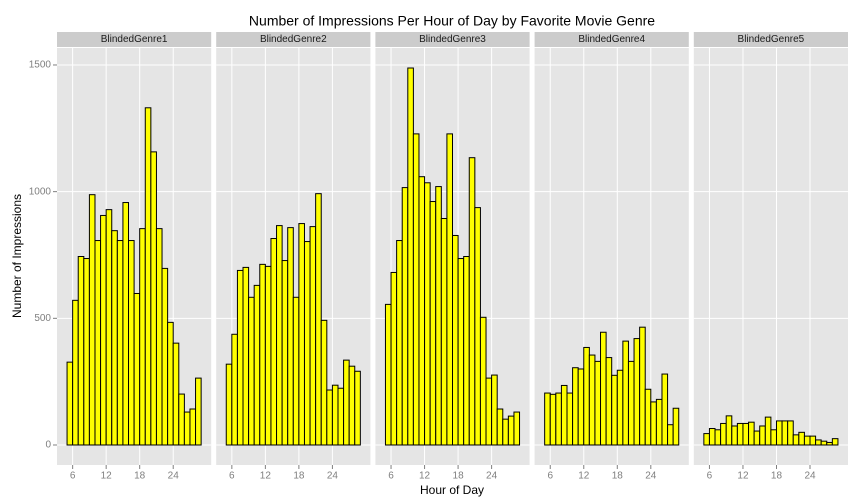  Describe the element at coordinates (40, 65) in the screenshot. I see `y-tick-label: 1500` at that location.